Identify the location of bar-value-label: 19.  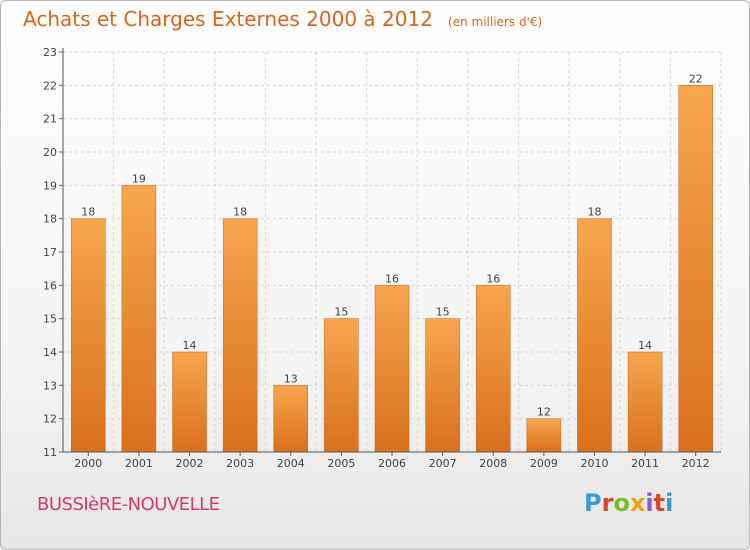
(139, 178).